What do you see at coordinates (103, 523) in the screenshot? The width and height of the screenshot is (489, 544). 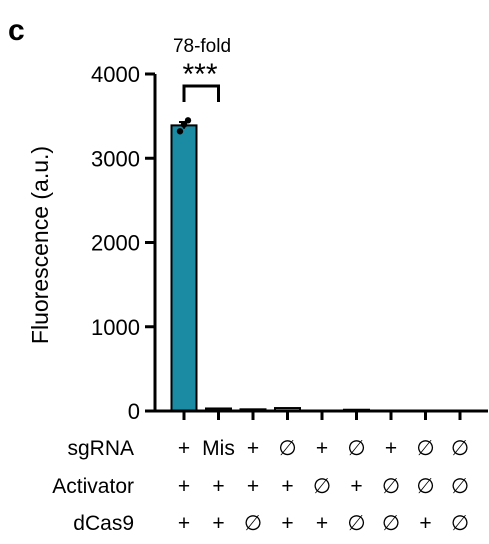 I see `condition-row-label: dCas9` at bounding box center [103, 523].